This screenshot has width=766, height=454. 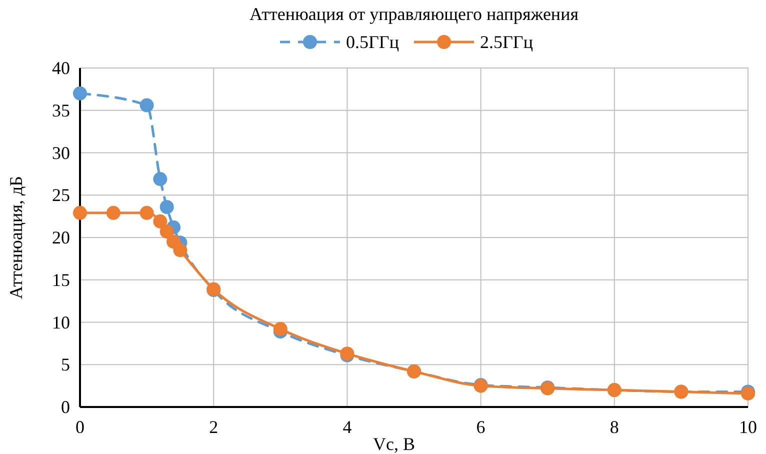 What do you see at coordinates (748, 427) in the screenshot?
I see `x-tick-label: 10` at bounding box center [748, 427].